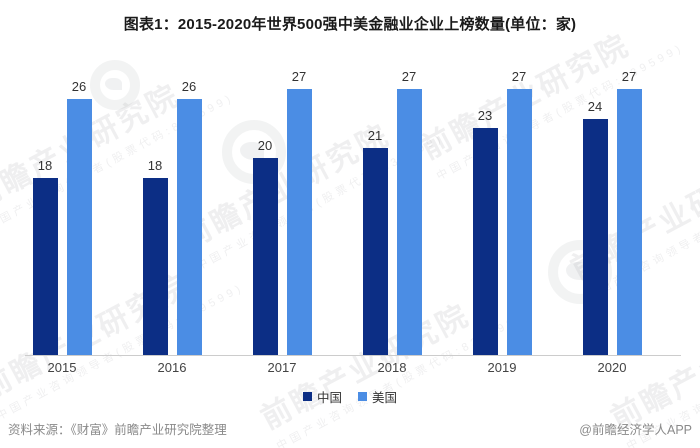 This screenshot has width=700, height=448. Describe the element at coordinates (612, 367) in the screenshot. I see `x-tick-label-2020: 2020` at that location.